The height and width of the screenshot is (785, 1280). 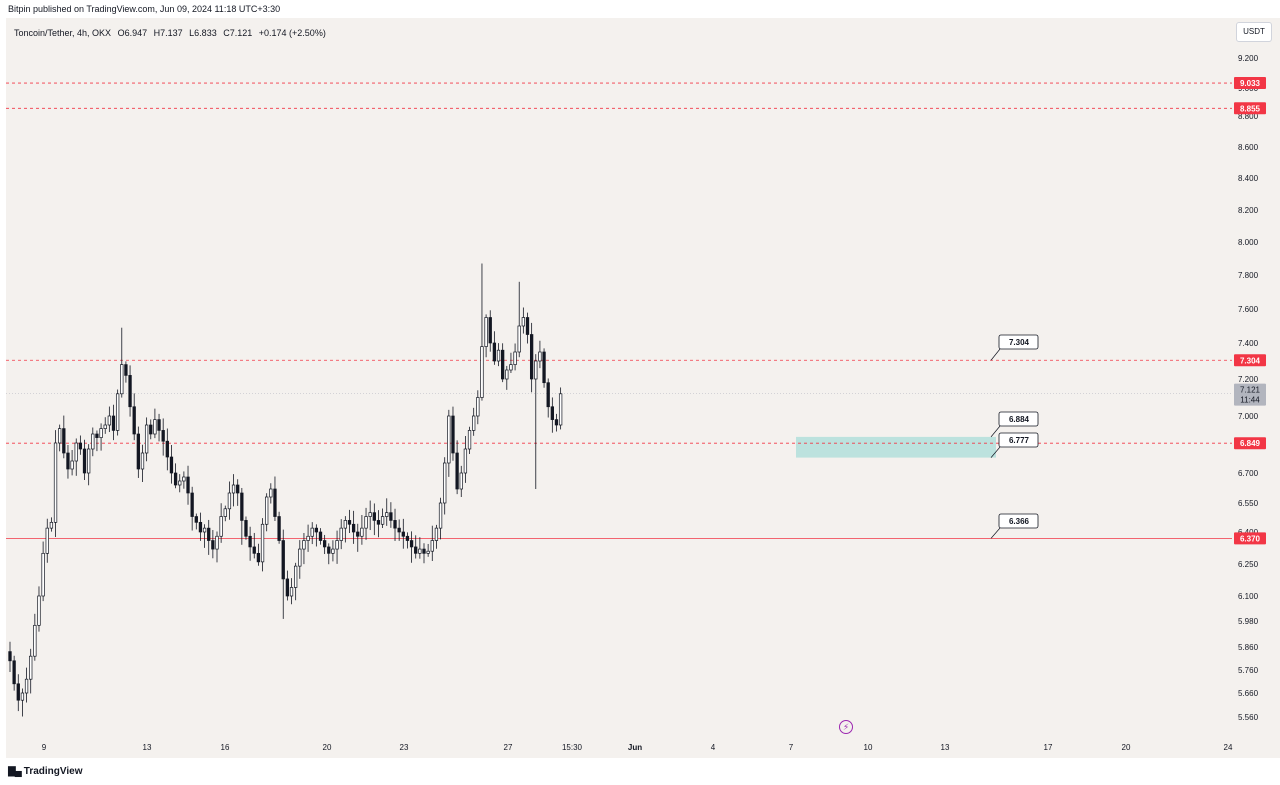 What do you see at coordinates (572, 747) in the screenshot?
I see `x-tick-label: 15:30` at bounding box center [572, 747].